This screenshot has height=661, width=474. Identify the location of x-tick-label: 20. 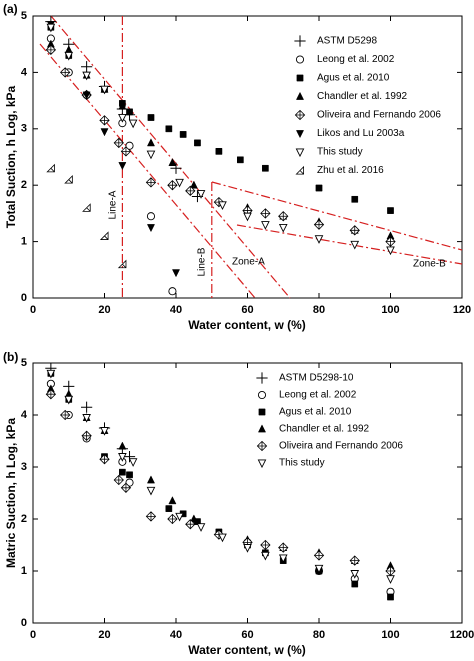
(104, 635).